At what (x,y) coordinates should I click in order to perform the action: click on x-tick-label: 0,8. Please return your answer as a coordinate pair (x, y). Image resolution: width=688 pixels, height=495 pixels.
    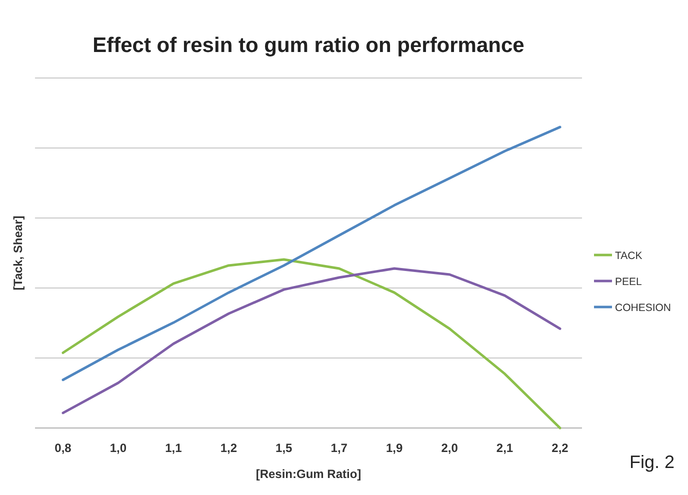
    Looking at the image, I should click on (63, 448).